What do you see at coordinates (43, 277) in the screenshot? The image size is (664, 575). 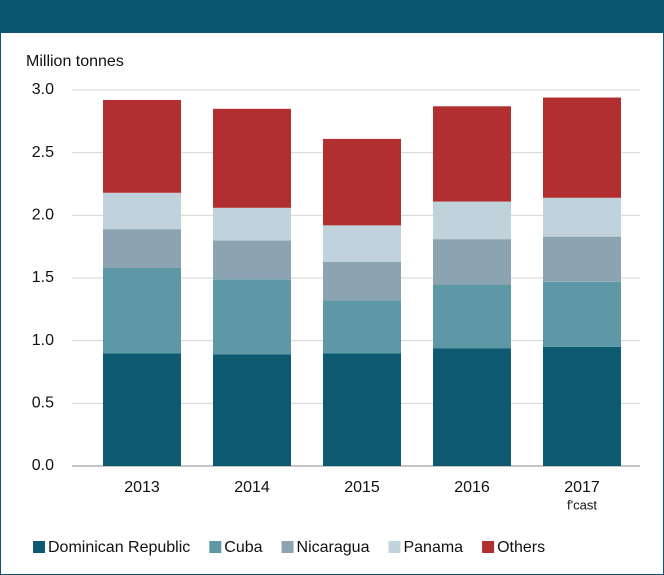 I see `y-tick-label: 1.5` at bounding box center [43, 277].